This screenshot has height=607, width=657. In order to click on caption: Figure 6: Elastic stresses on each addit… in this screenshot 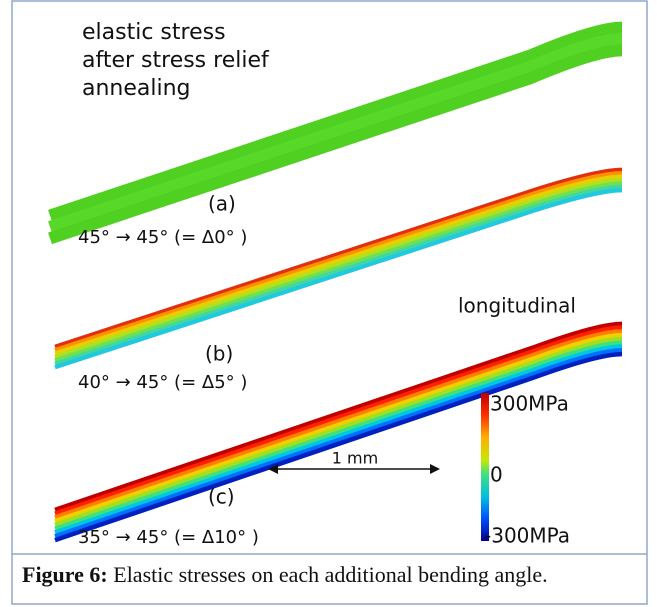, I will do `click(337, 575)`.